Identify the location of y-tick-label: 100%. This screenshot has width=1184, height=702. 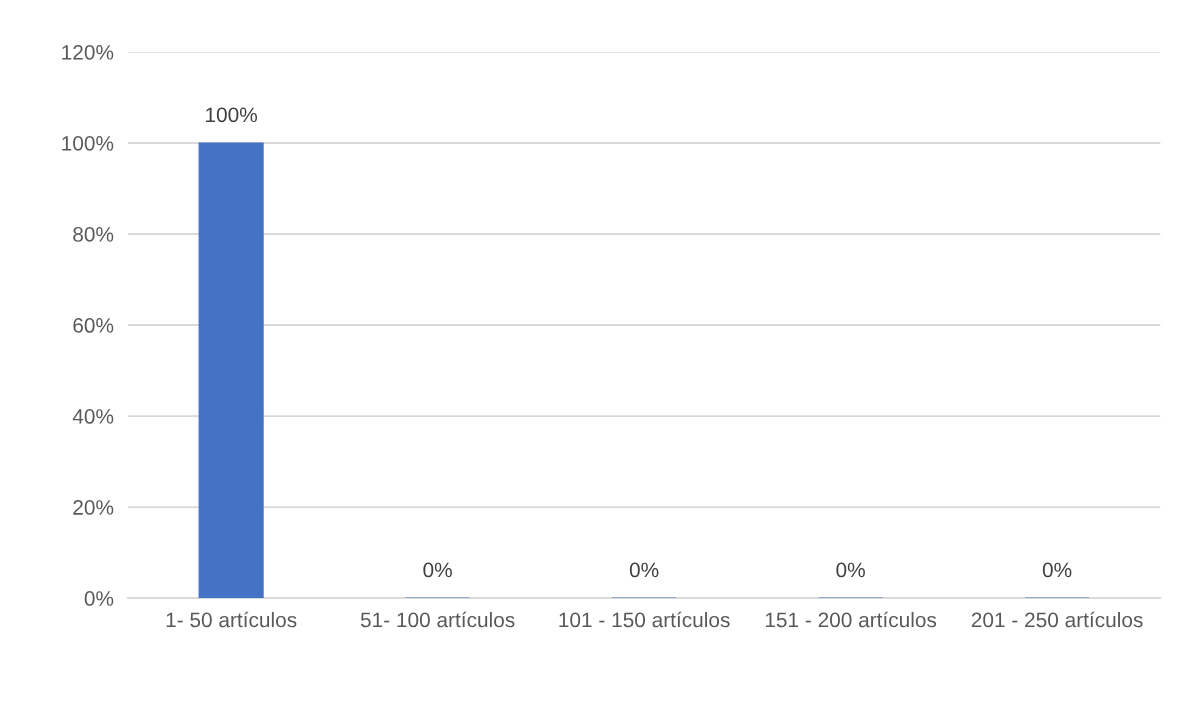
(88, 143).